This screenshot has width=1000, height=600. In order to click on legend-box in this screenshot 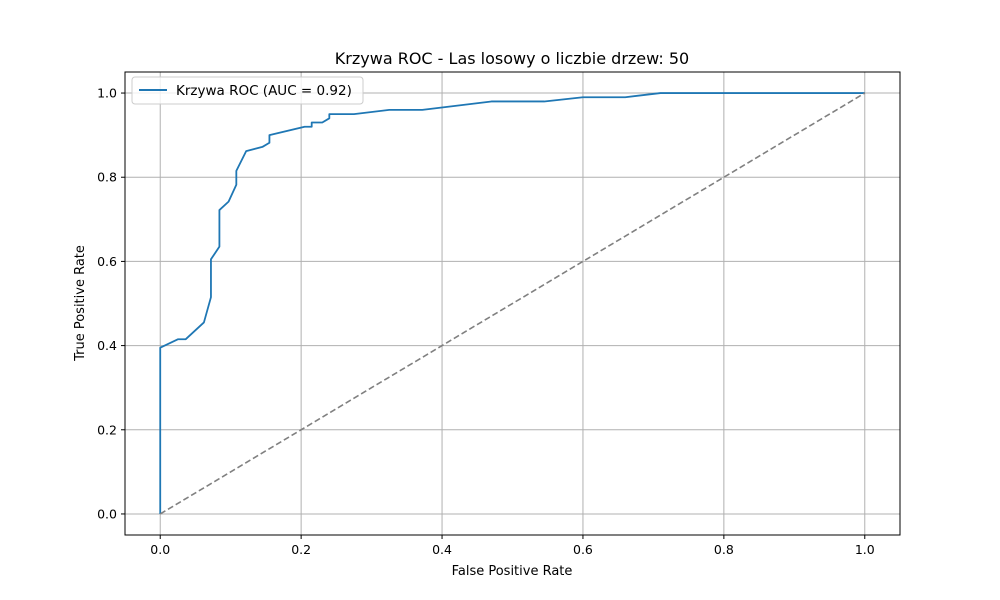, I will do `click(247, 90)`.